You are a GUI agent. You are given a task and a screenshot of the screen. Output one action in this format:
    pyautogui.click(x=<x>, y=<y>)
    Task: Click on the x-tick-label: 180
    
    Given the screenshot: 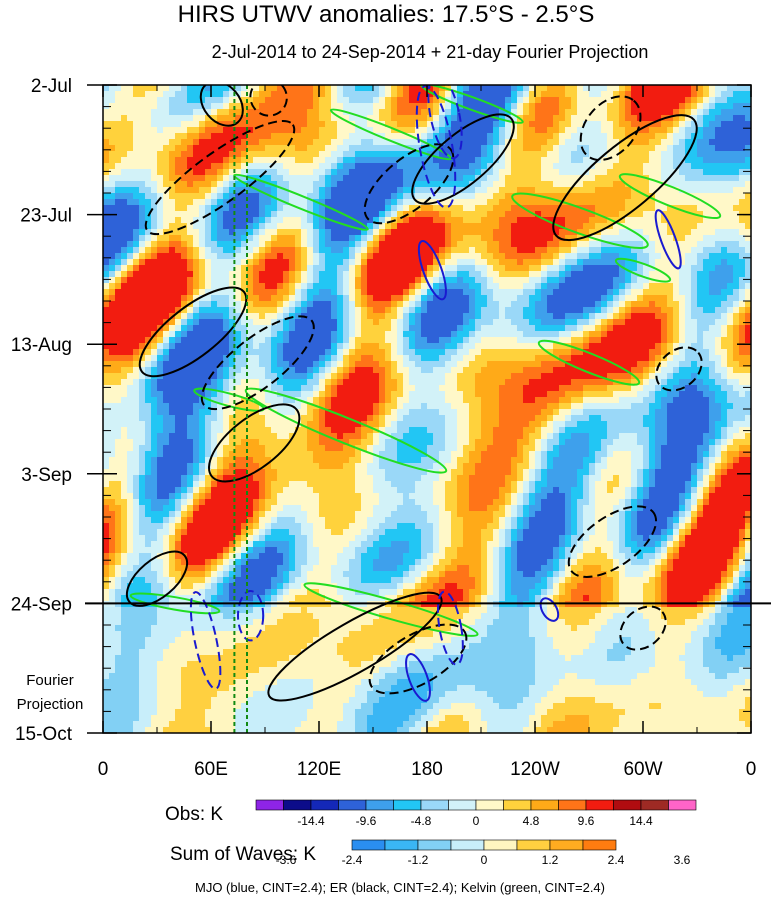 What is the action you would take?
    pyautogui.click(x=427, y=769)
    